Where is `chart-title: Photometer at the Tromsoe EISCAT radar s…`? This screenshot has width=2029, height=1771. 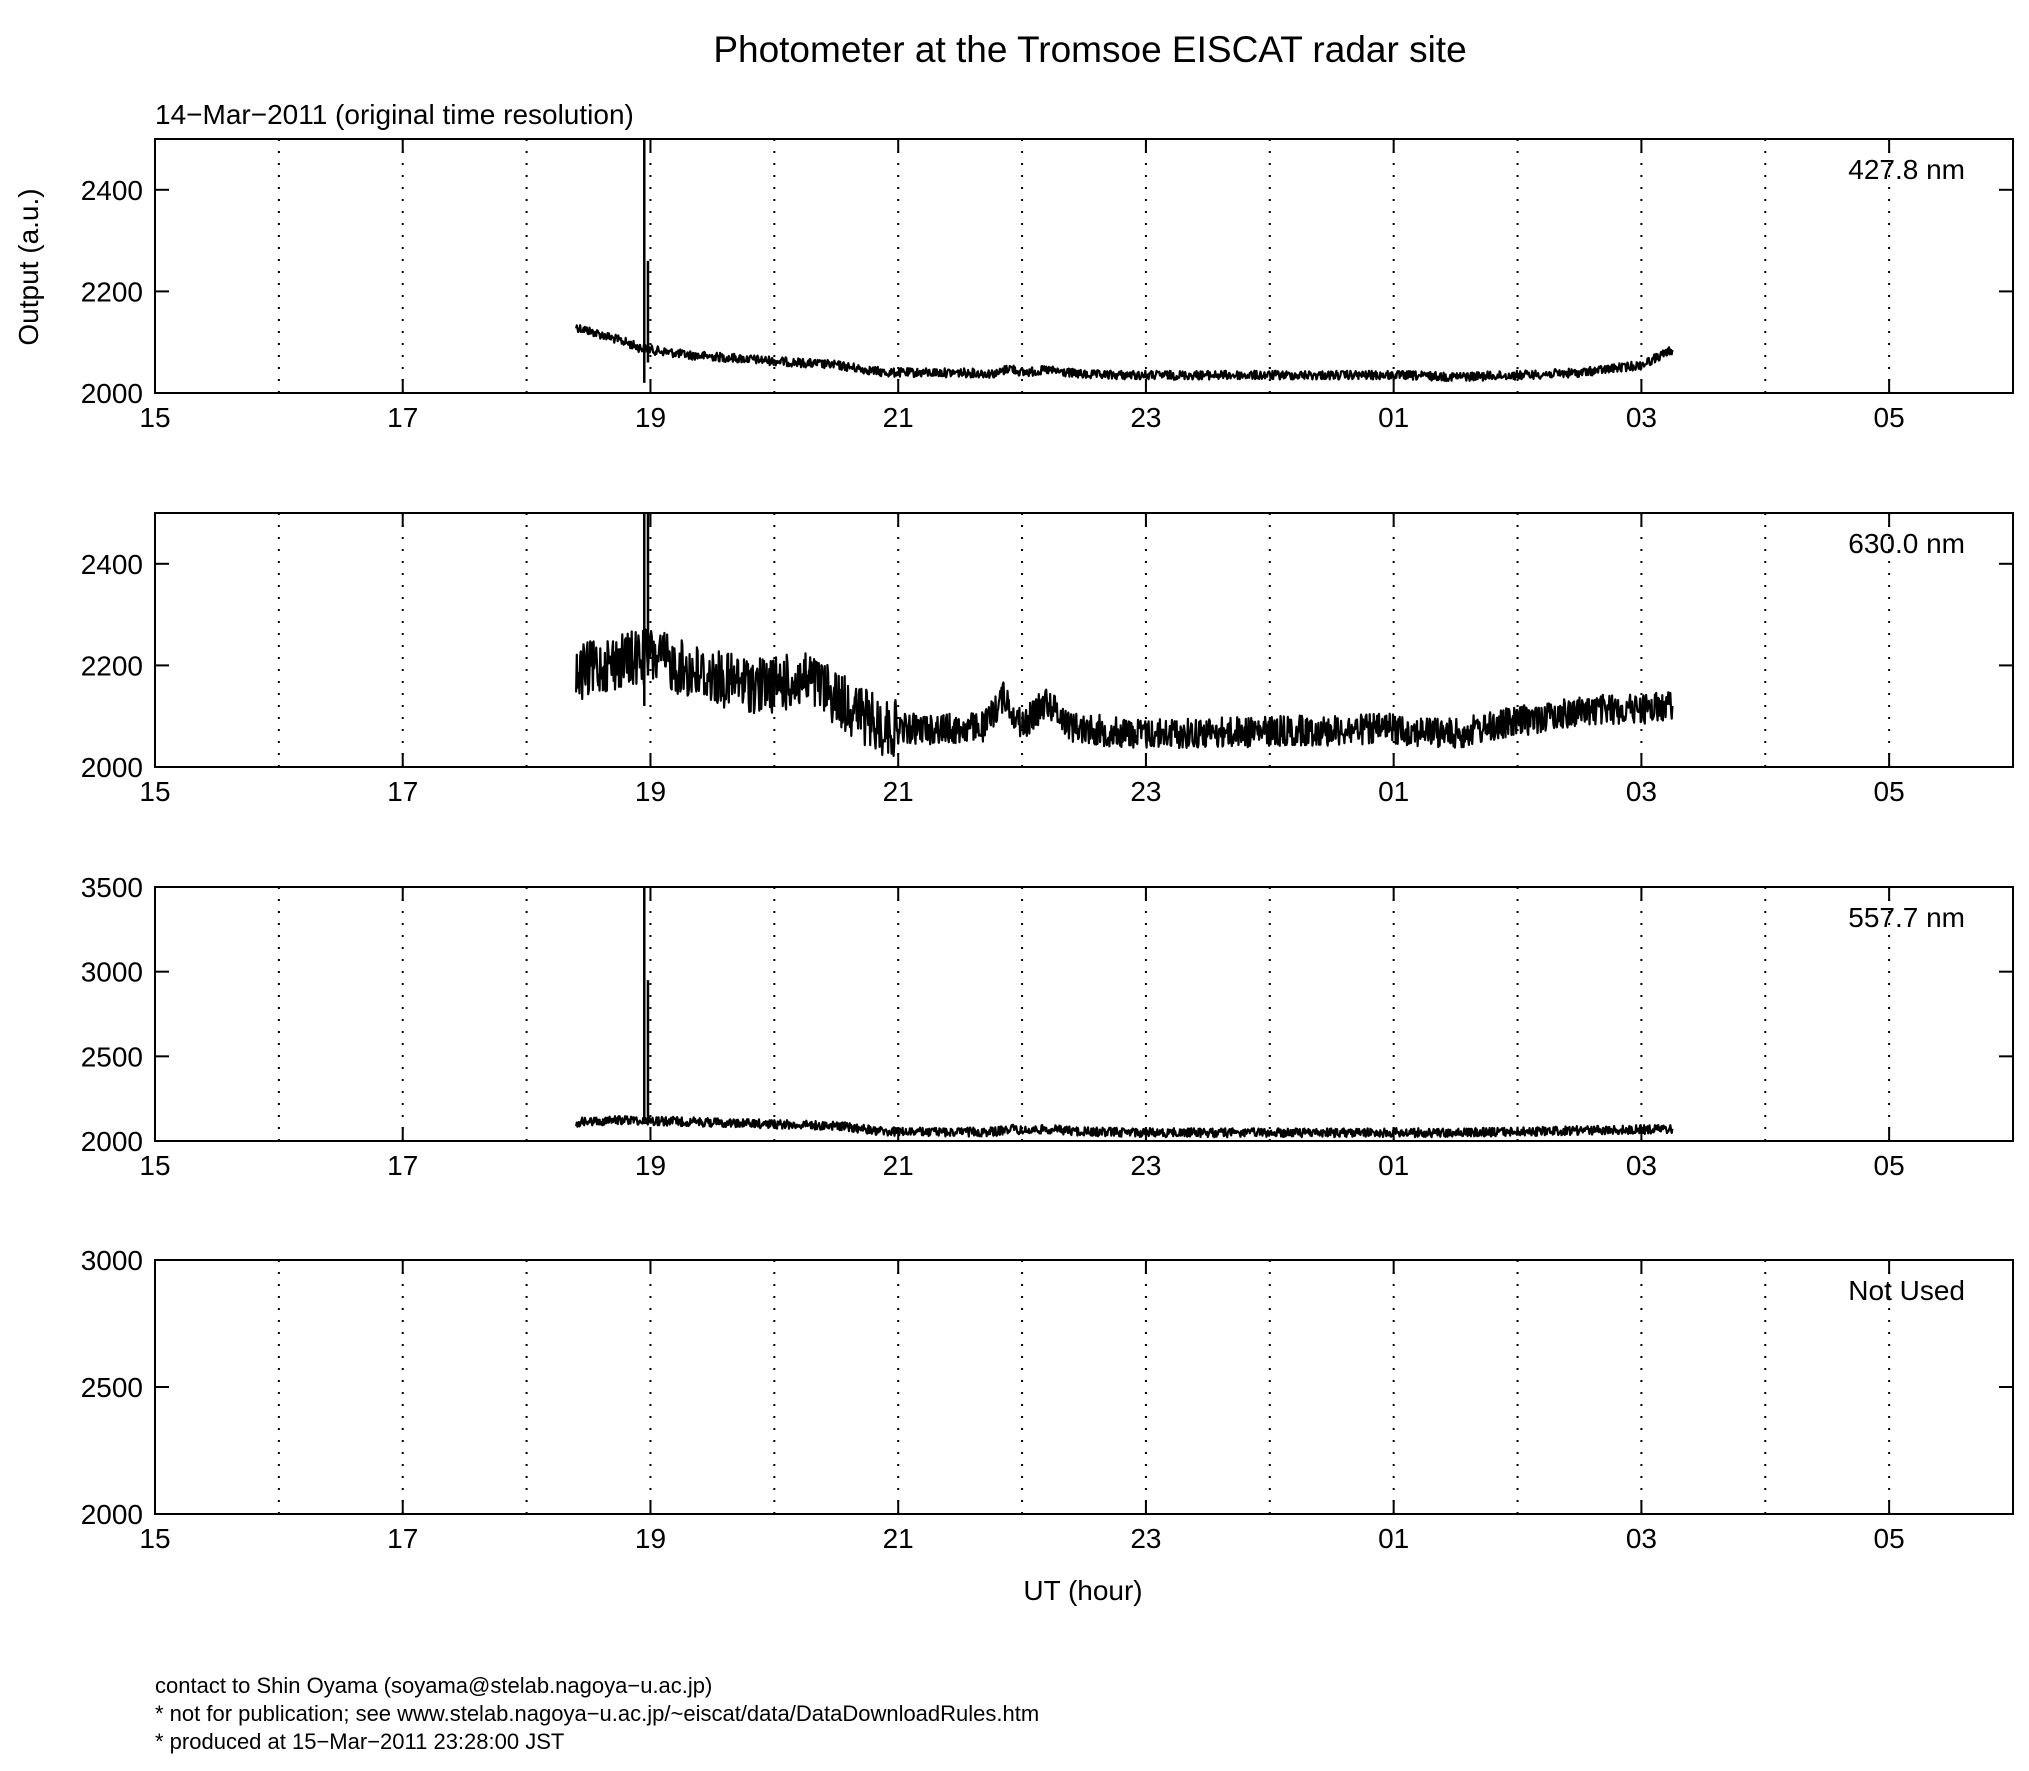
chart-title: Photometer at the Tromsoe EISCAT radar s… is located at coordinates (1089, 49).